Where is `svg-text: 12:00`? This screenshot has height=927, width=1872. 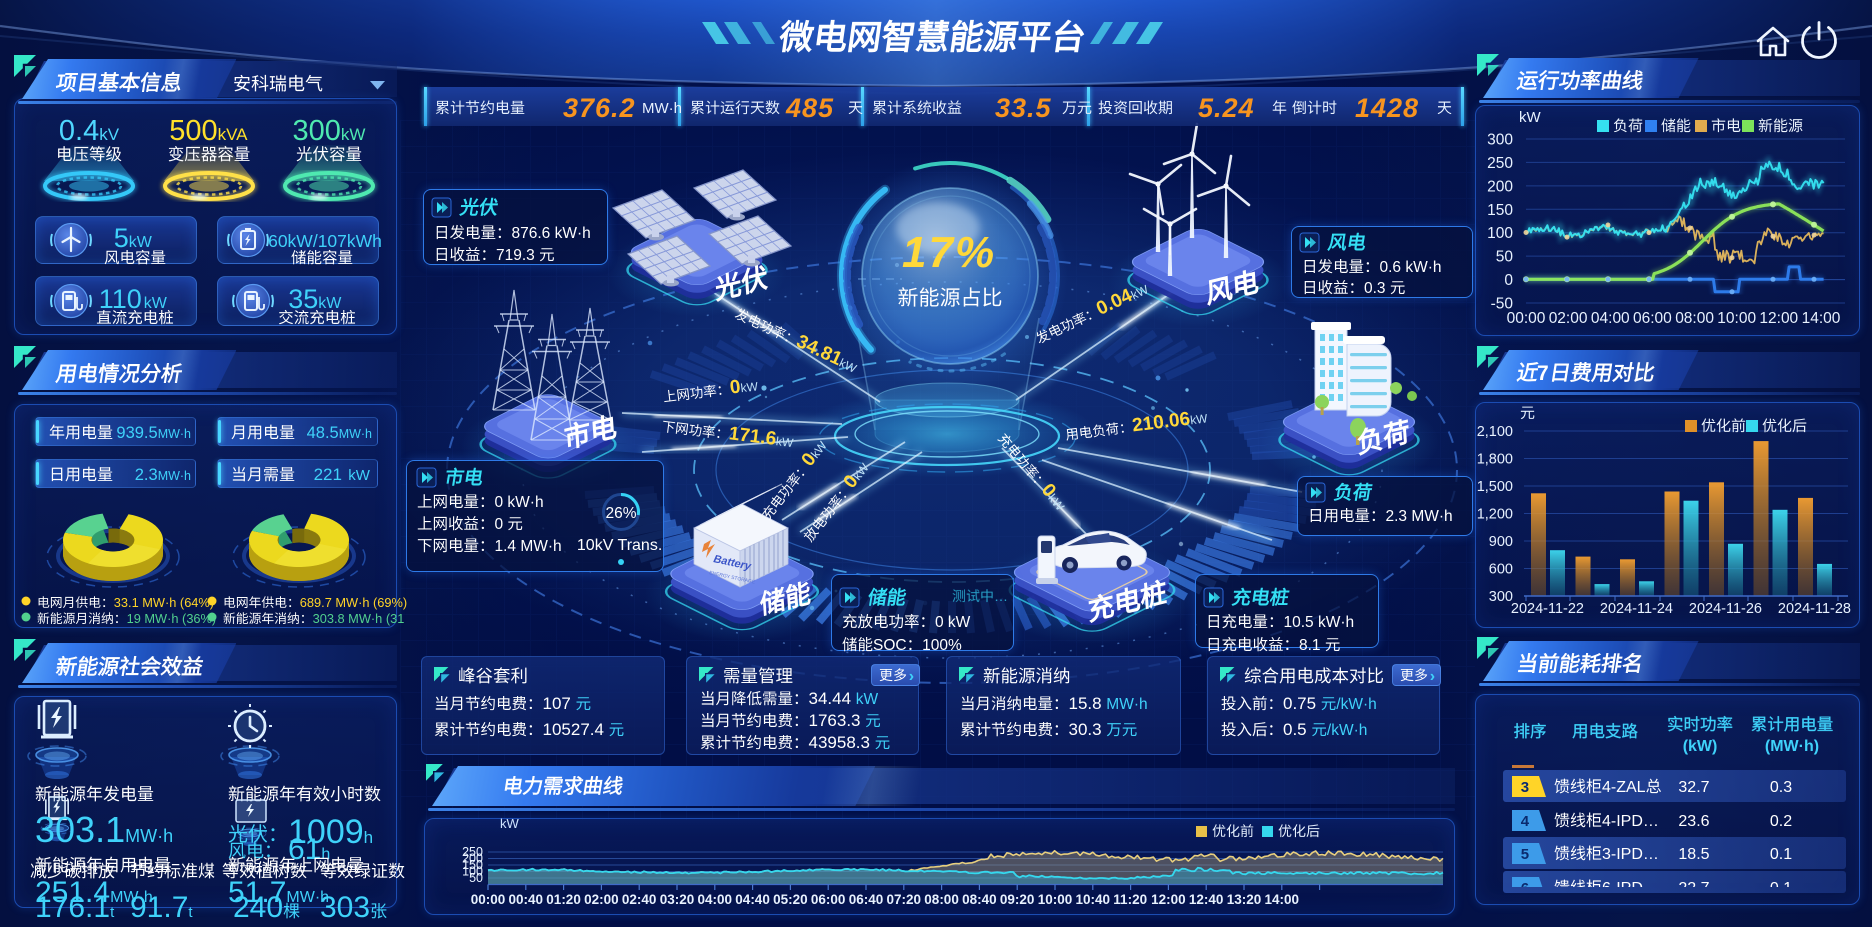
svg-text: 12:00 is located at coordinates (1778, 318).